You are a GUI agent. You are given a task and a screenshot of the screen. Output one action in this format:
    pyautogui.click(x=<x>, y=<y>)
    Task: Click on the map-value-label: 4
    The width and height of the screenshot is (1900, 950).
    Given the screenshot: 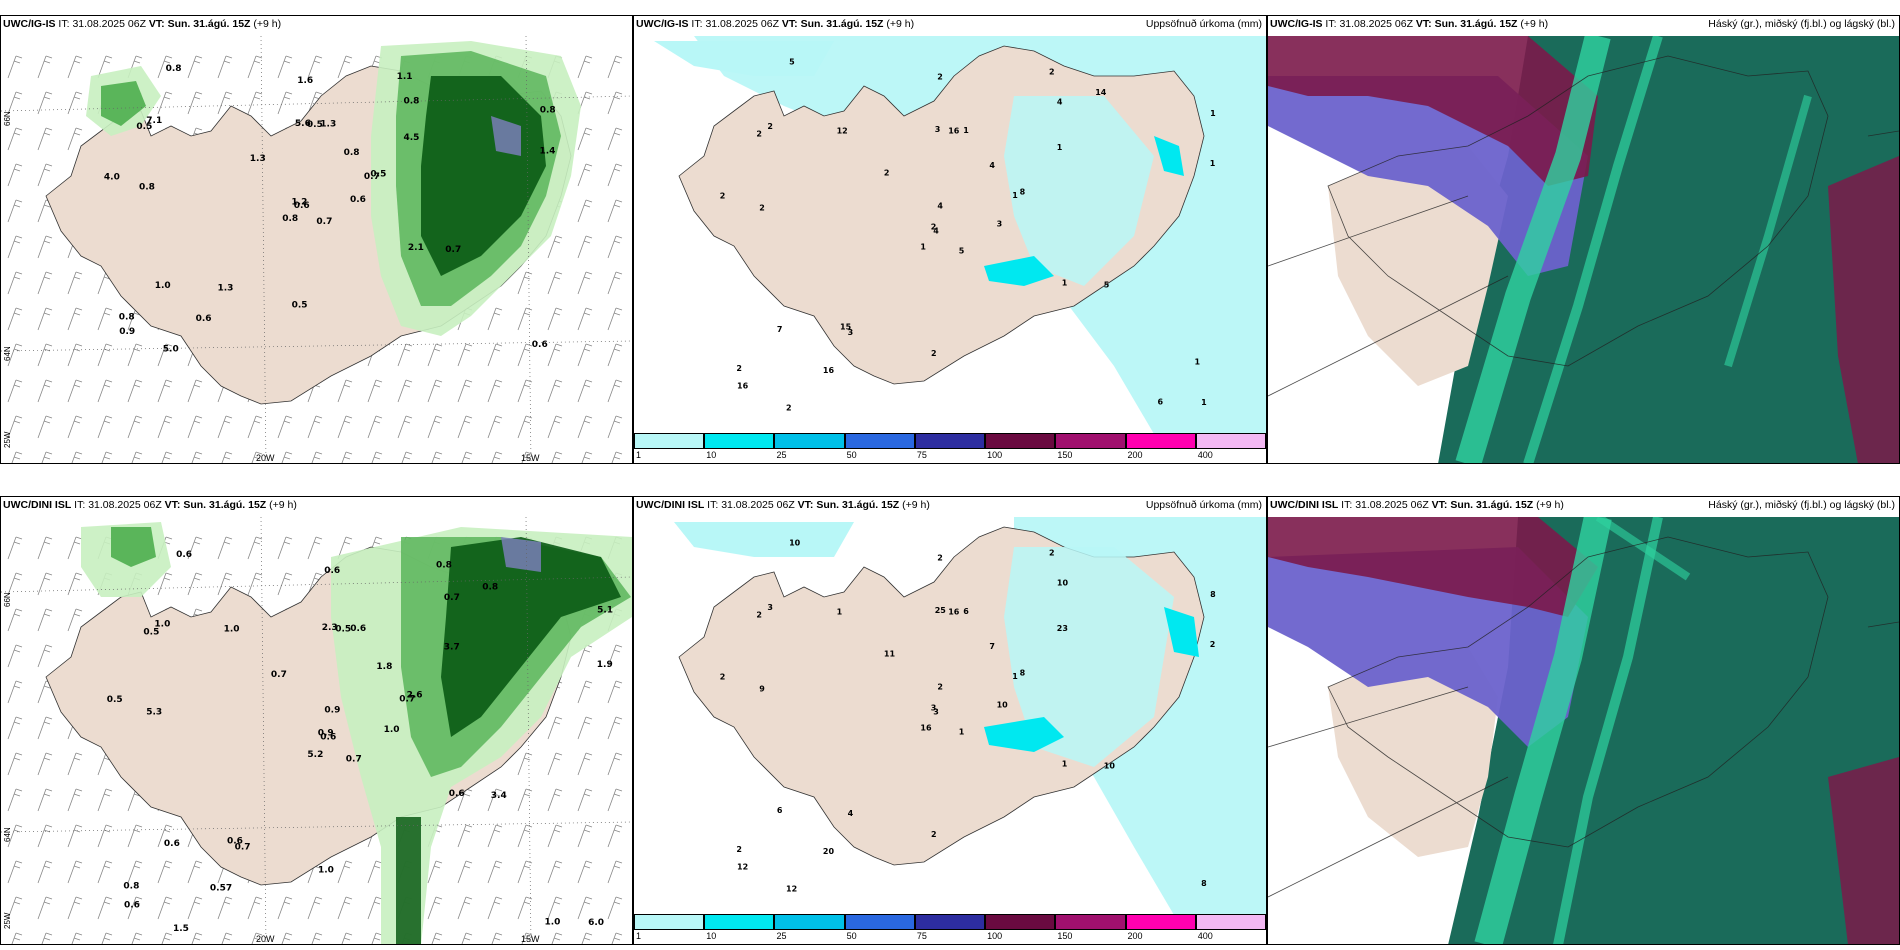 What is the action you would take?
    pyautogui.click(x=1060, y=102)
    